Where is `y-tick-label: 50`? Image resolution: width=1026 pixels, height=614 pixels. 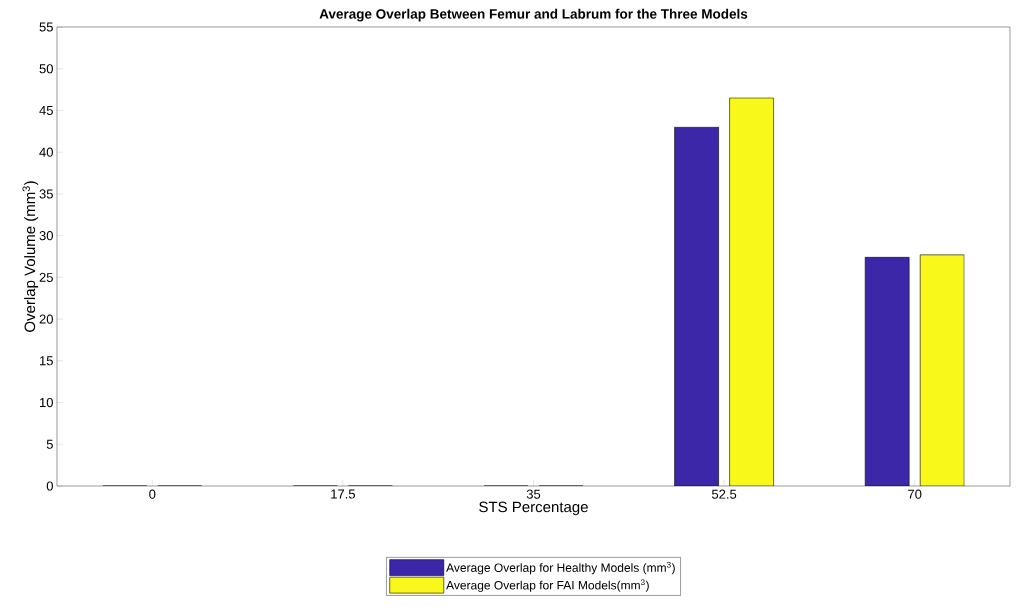
y-tick-label: 50 is located at coordinates (46, 69).